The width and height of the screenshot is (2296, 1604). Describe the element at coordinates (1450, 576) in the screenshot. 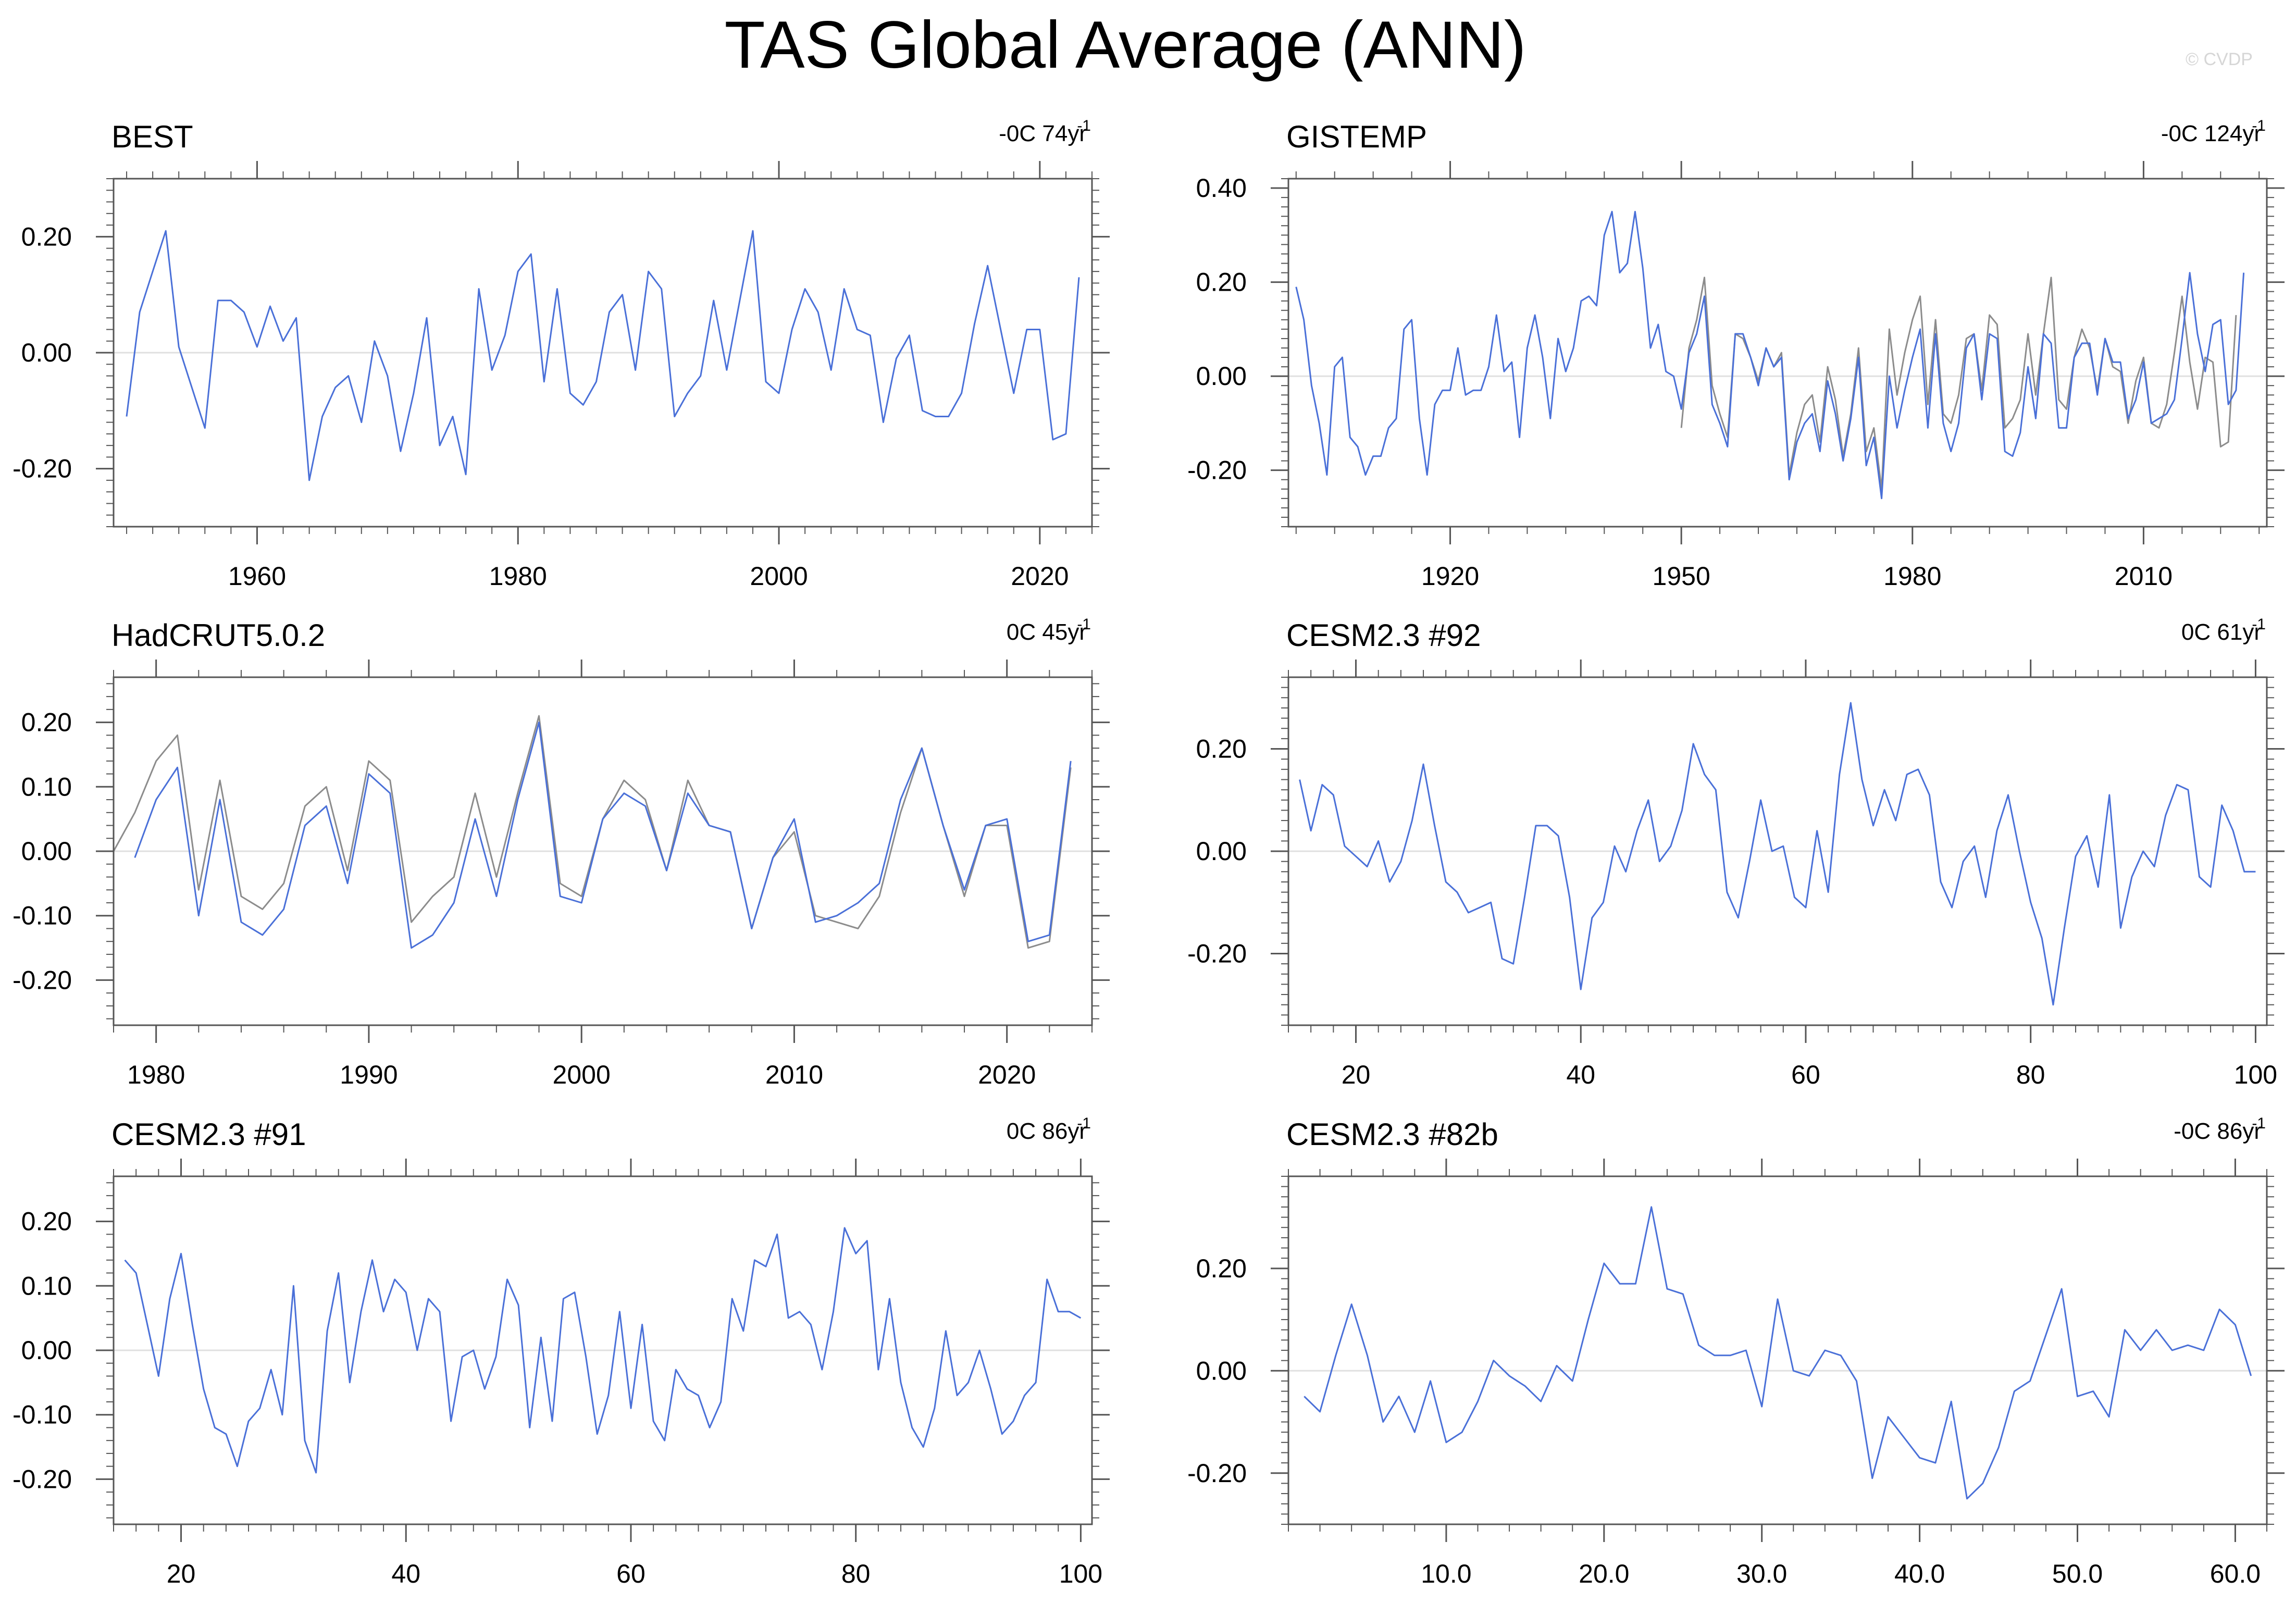

I see `x-tick-label: 1920` at that location.